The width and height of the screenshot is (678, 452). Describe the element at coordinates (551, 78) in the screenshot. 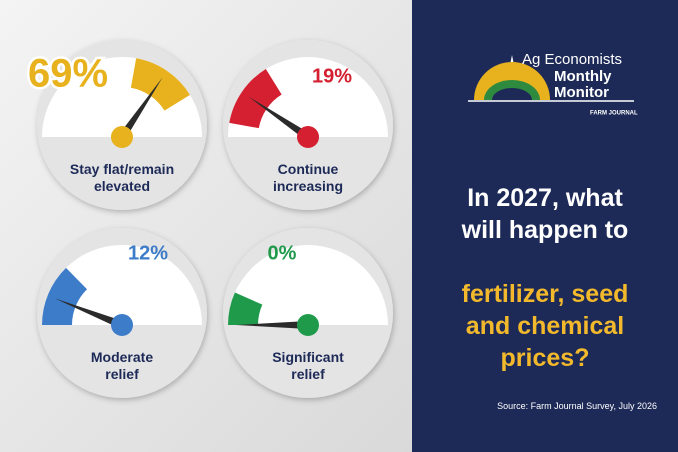

I see `logo-icon` at that location.